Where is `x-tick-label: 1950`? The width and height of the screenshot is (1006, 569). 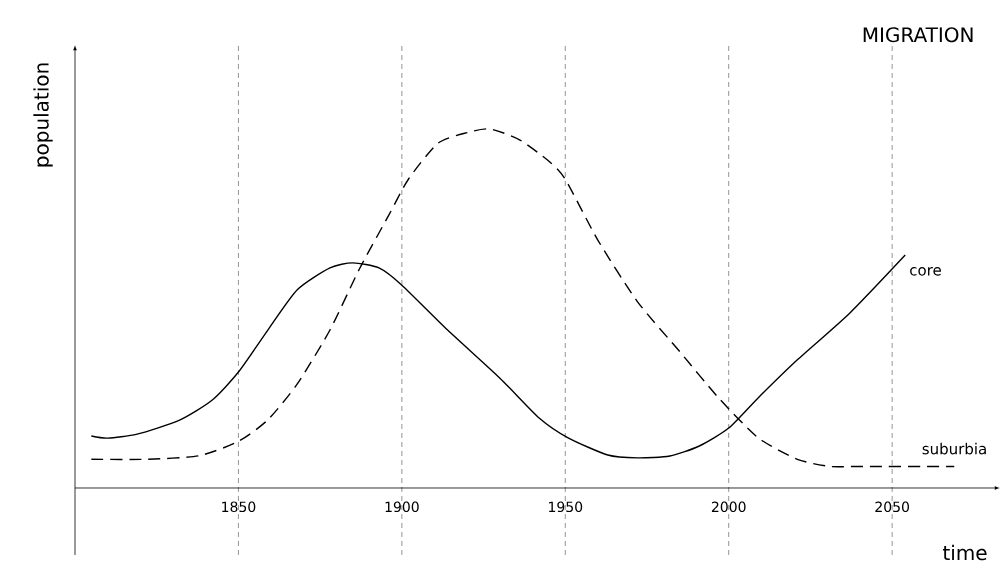
x-tick-label: 1950 is located at coordinates (566, 507).